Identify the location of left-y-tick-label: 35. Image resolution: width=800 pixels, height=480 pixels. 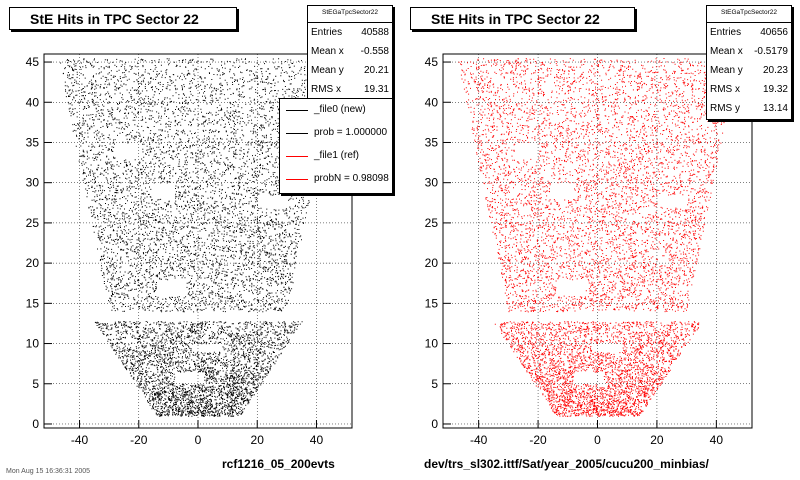
(33, 142).